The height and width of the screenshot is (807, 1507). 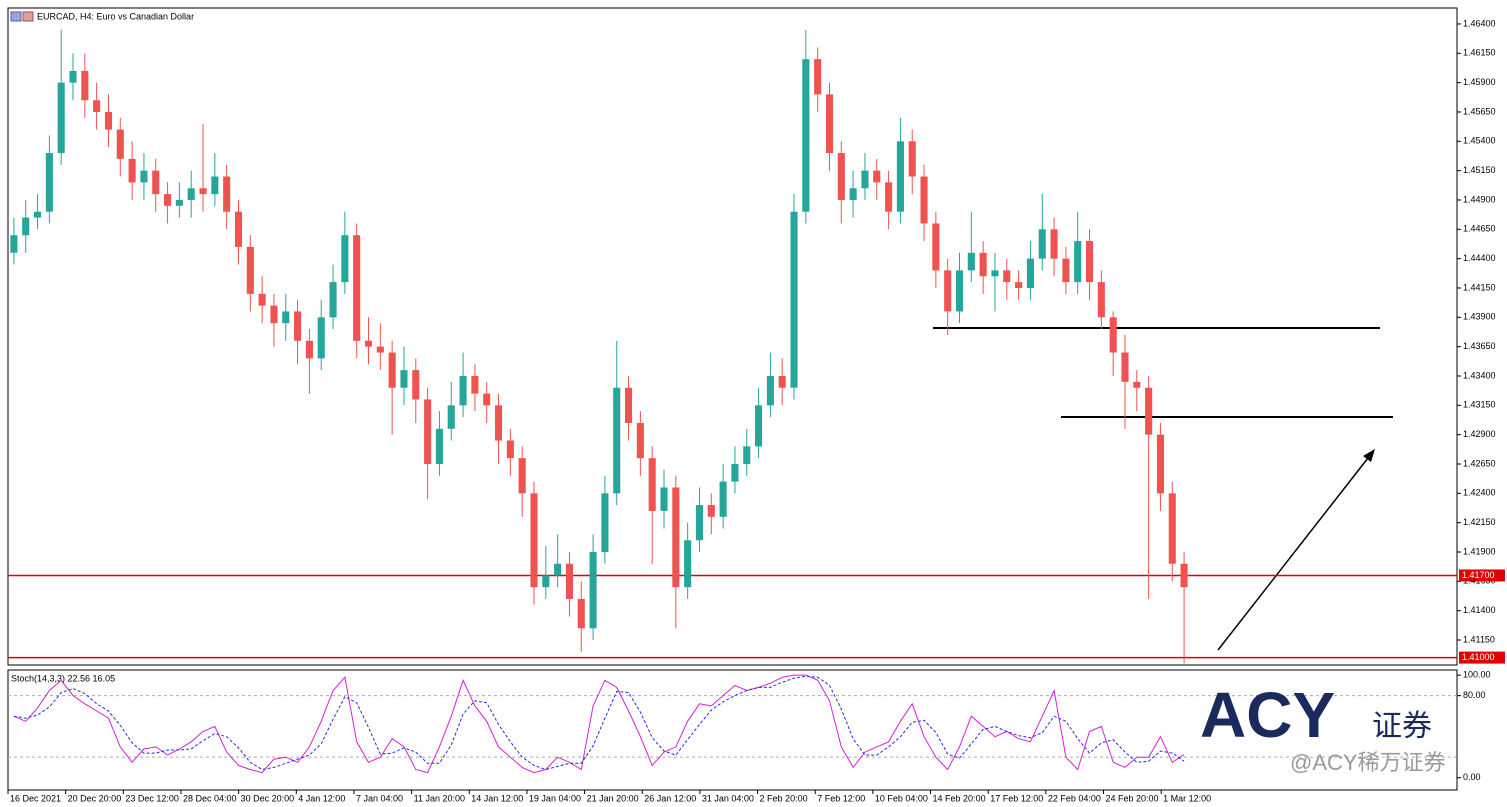 I want to click on watermark: ACY 证券 @ACY稀万证券, so click(x=1323, y=727).